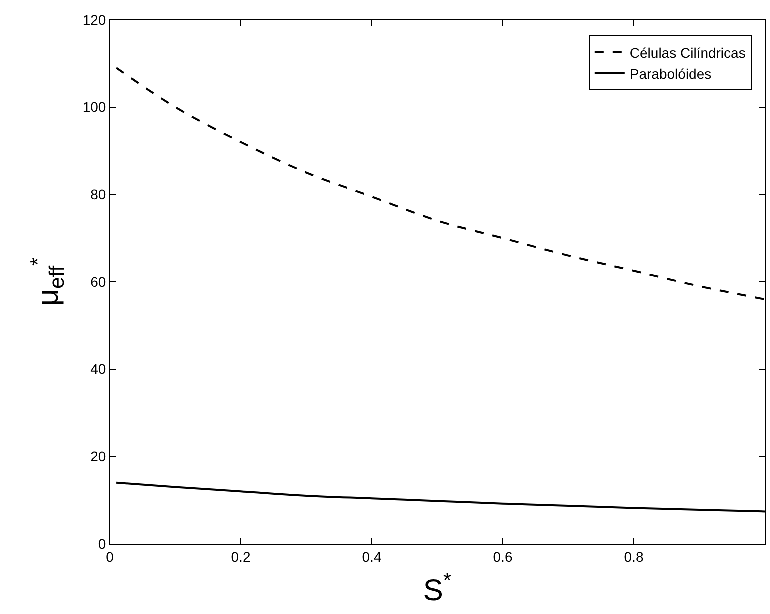 This screenshot has height=614, width=770. I want to click on legend-label: Parabolóides, so click(671, 74).